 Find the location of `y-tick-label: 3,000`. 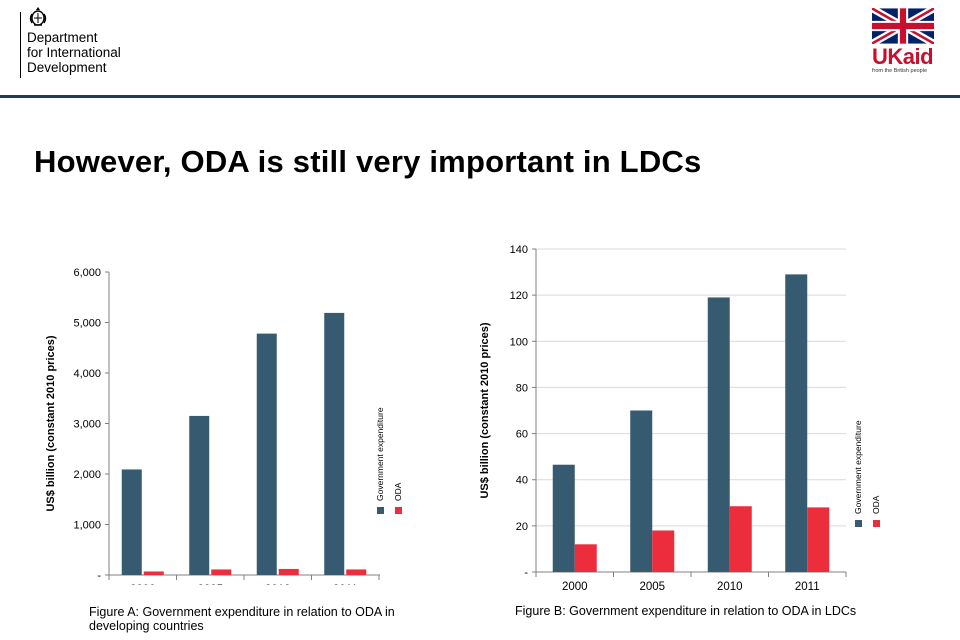

y-tick-label: 3,000 is located at coordinates (87, 425).